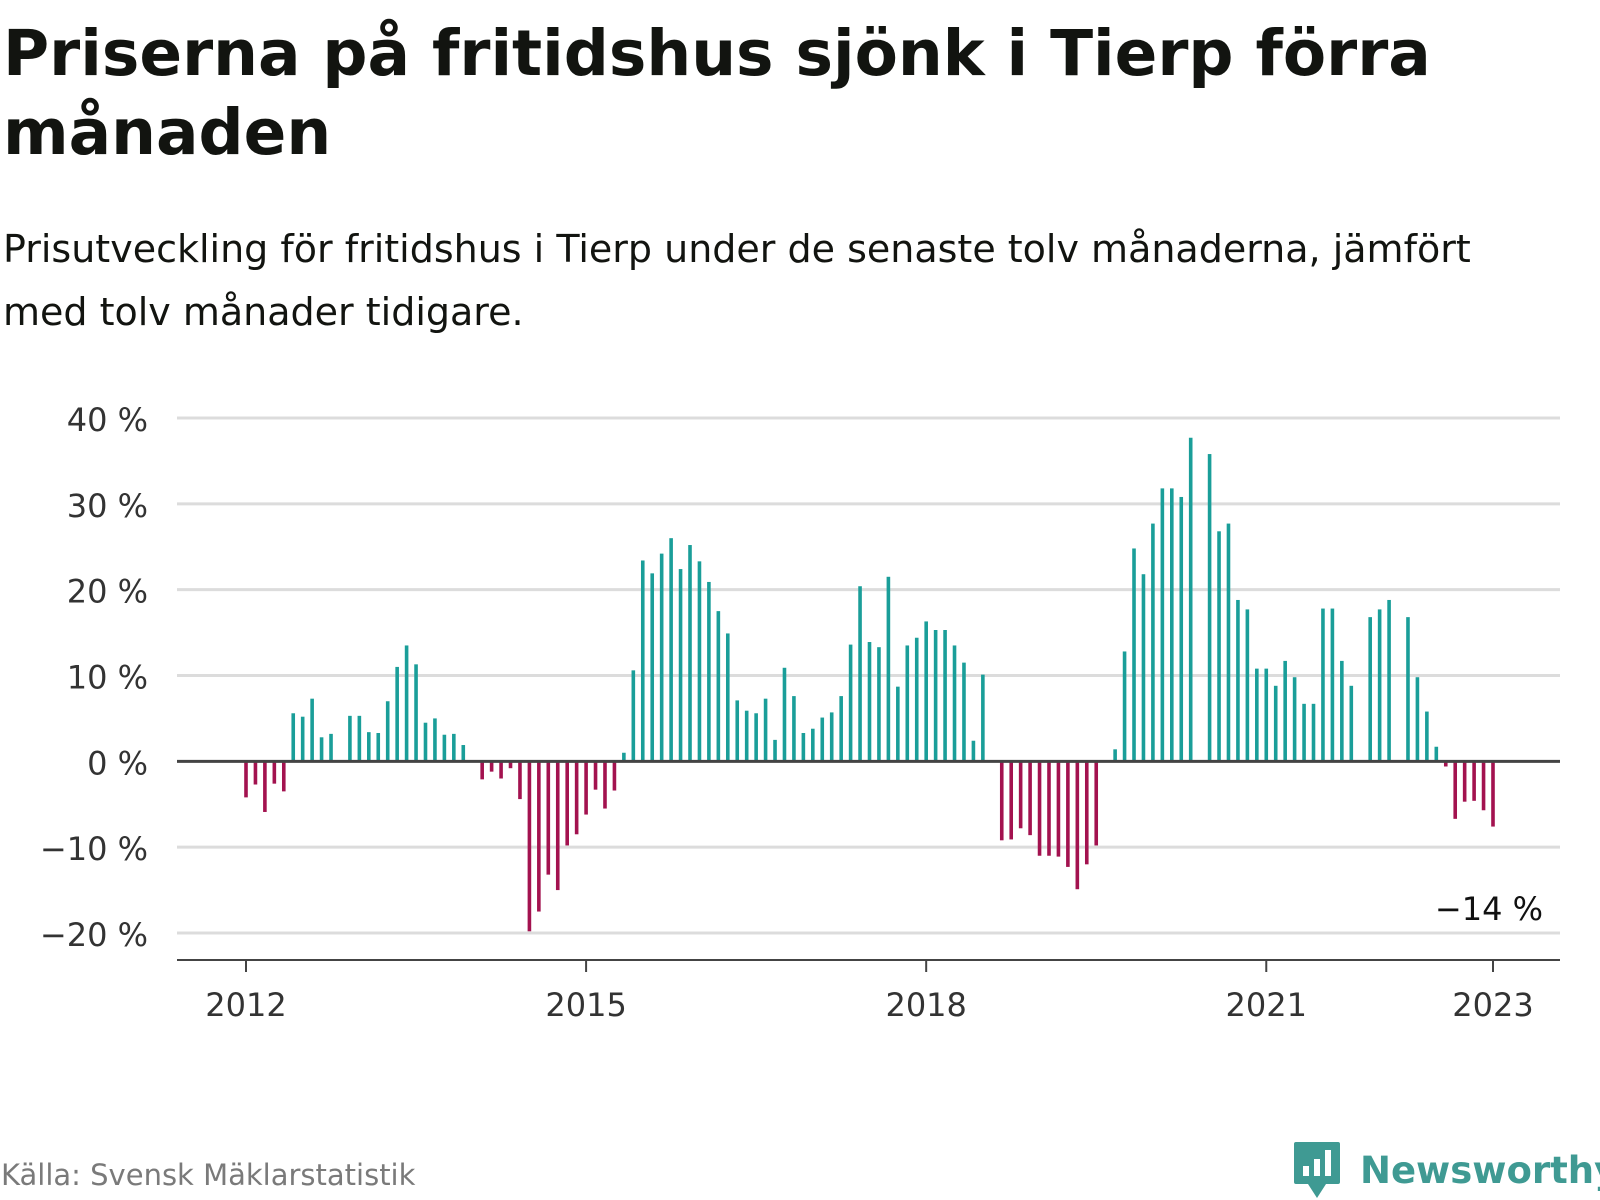 This screenshot has width=1600, height=1200. I want to click on newsworthy-logo-icon, so click(1317, 1170).